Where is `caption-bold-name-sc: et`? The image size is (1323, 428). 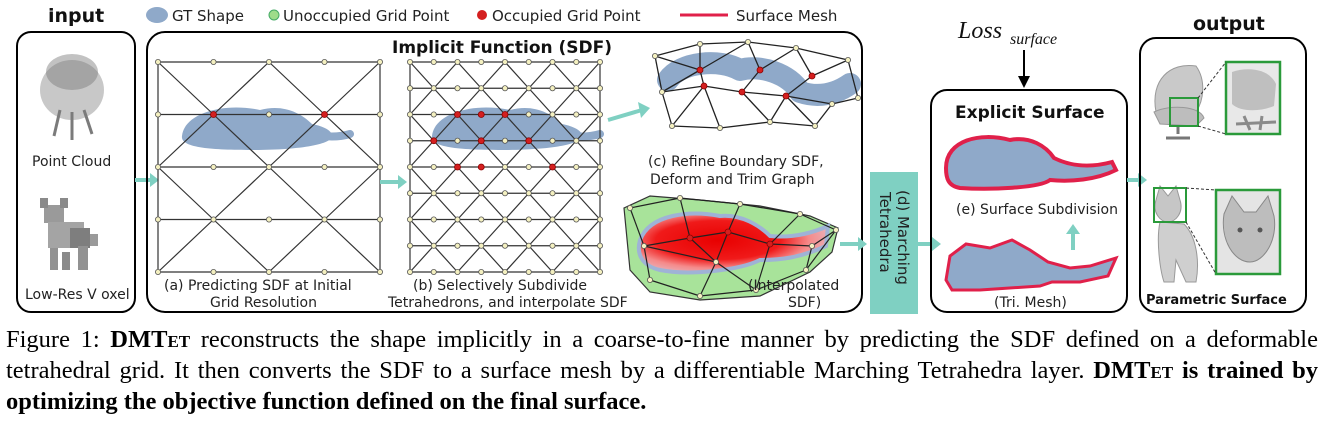
caption-bold-name-sc: et is located at coordinates (1162, 370).